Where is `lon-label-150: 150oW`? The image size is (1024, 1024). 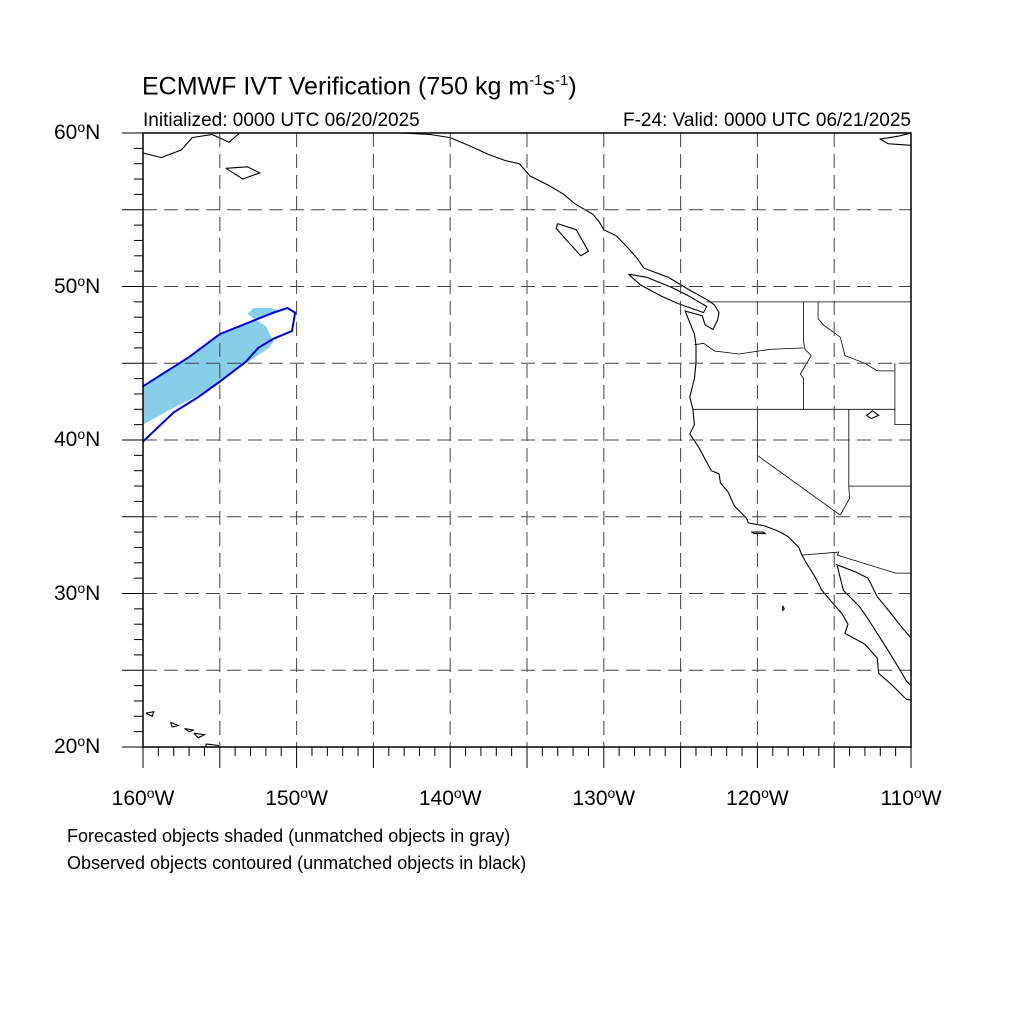
lon-label-150: 150oW is located at coordinates (296, 797).